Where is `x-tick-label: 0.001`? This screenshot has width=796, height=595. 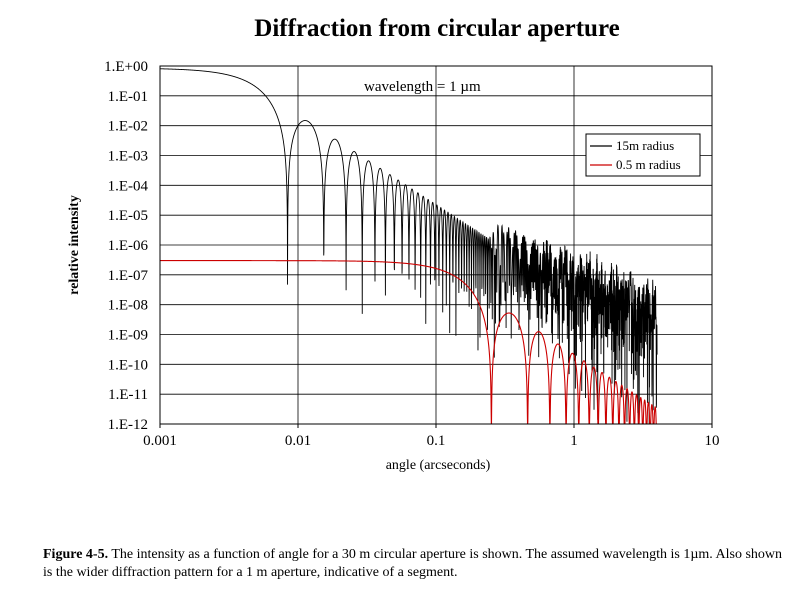 x-tick-label: 0.001 is located at coordinates (160, 441).